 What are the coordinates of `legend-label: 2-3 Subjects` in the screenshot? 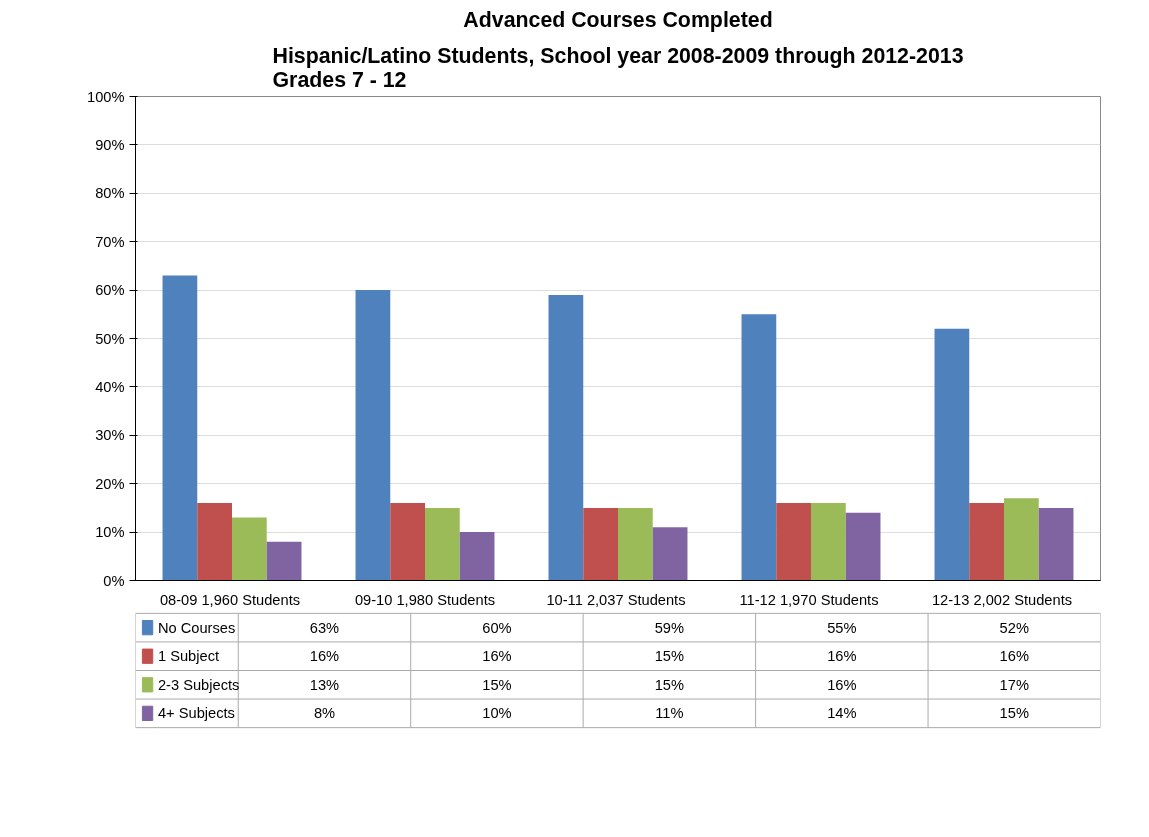 It's located at (198, 684).